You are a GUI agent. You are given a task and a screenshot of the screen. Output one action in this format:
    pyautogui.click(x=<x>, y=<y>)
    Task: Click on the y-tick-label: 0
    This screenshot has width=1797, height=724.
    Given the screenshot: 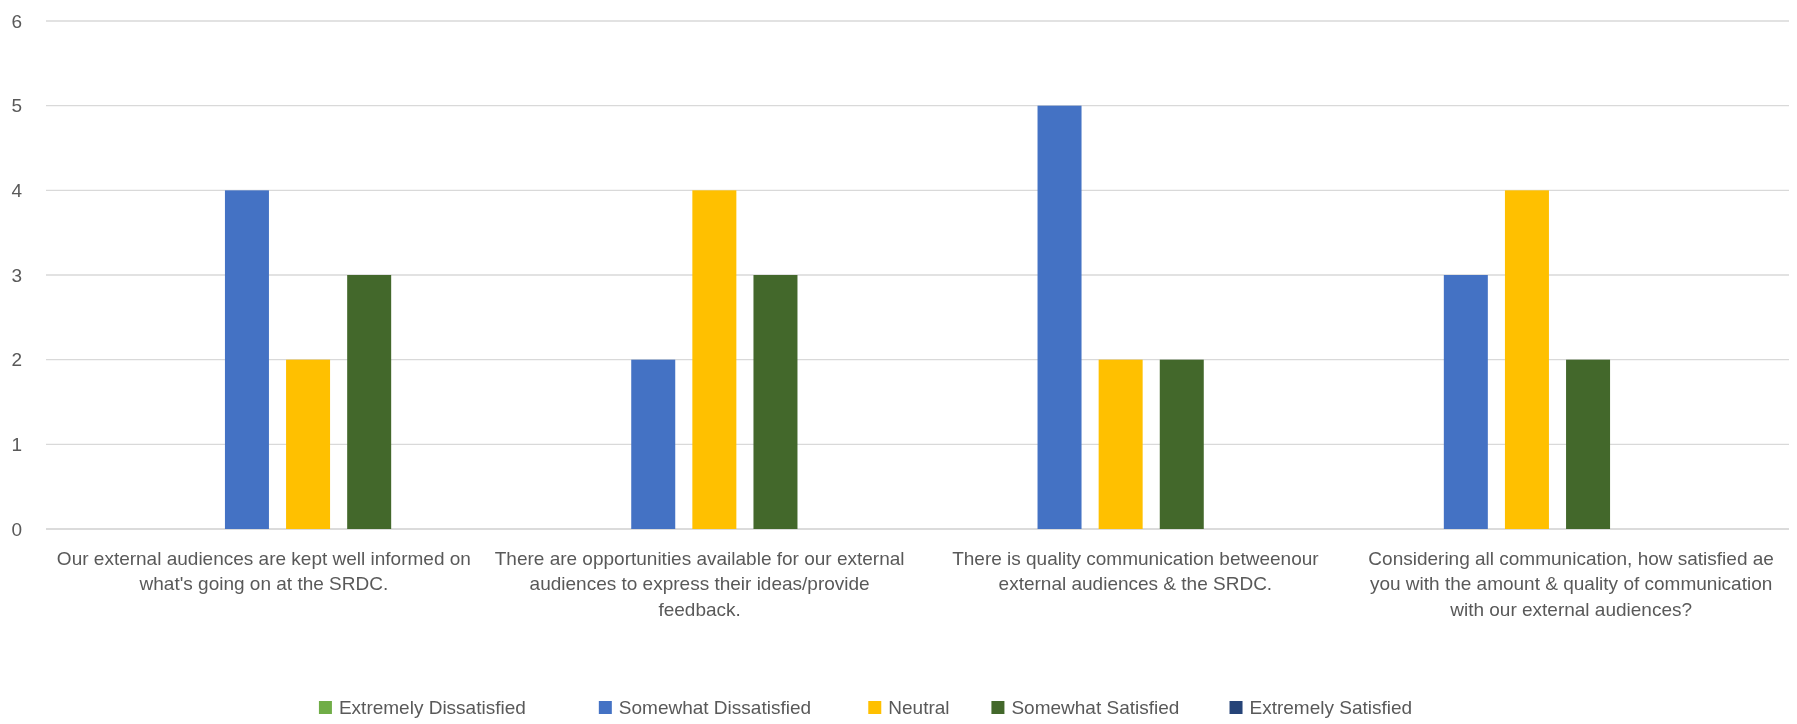 What is the action you would take?
    pyautogui.click(x=16, y=529)
    